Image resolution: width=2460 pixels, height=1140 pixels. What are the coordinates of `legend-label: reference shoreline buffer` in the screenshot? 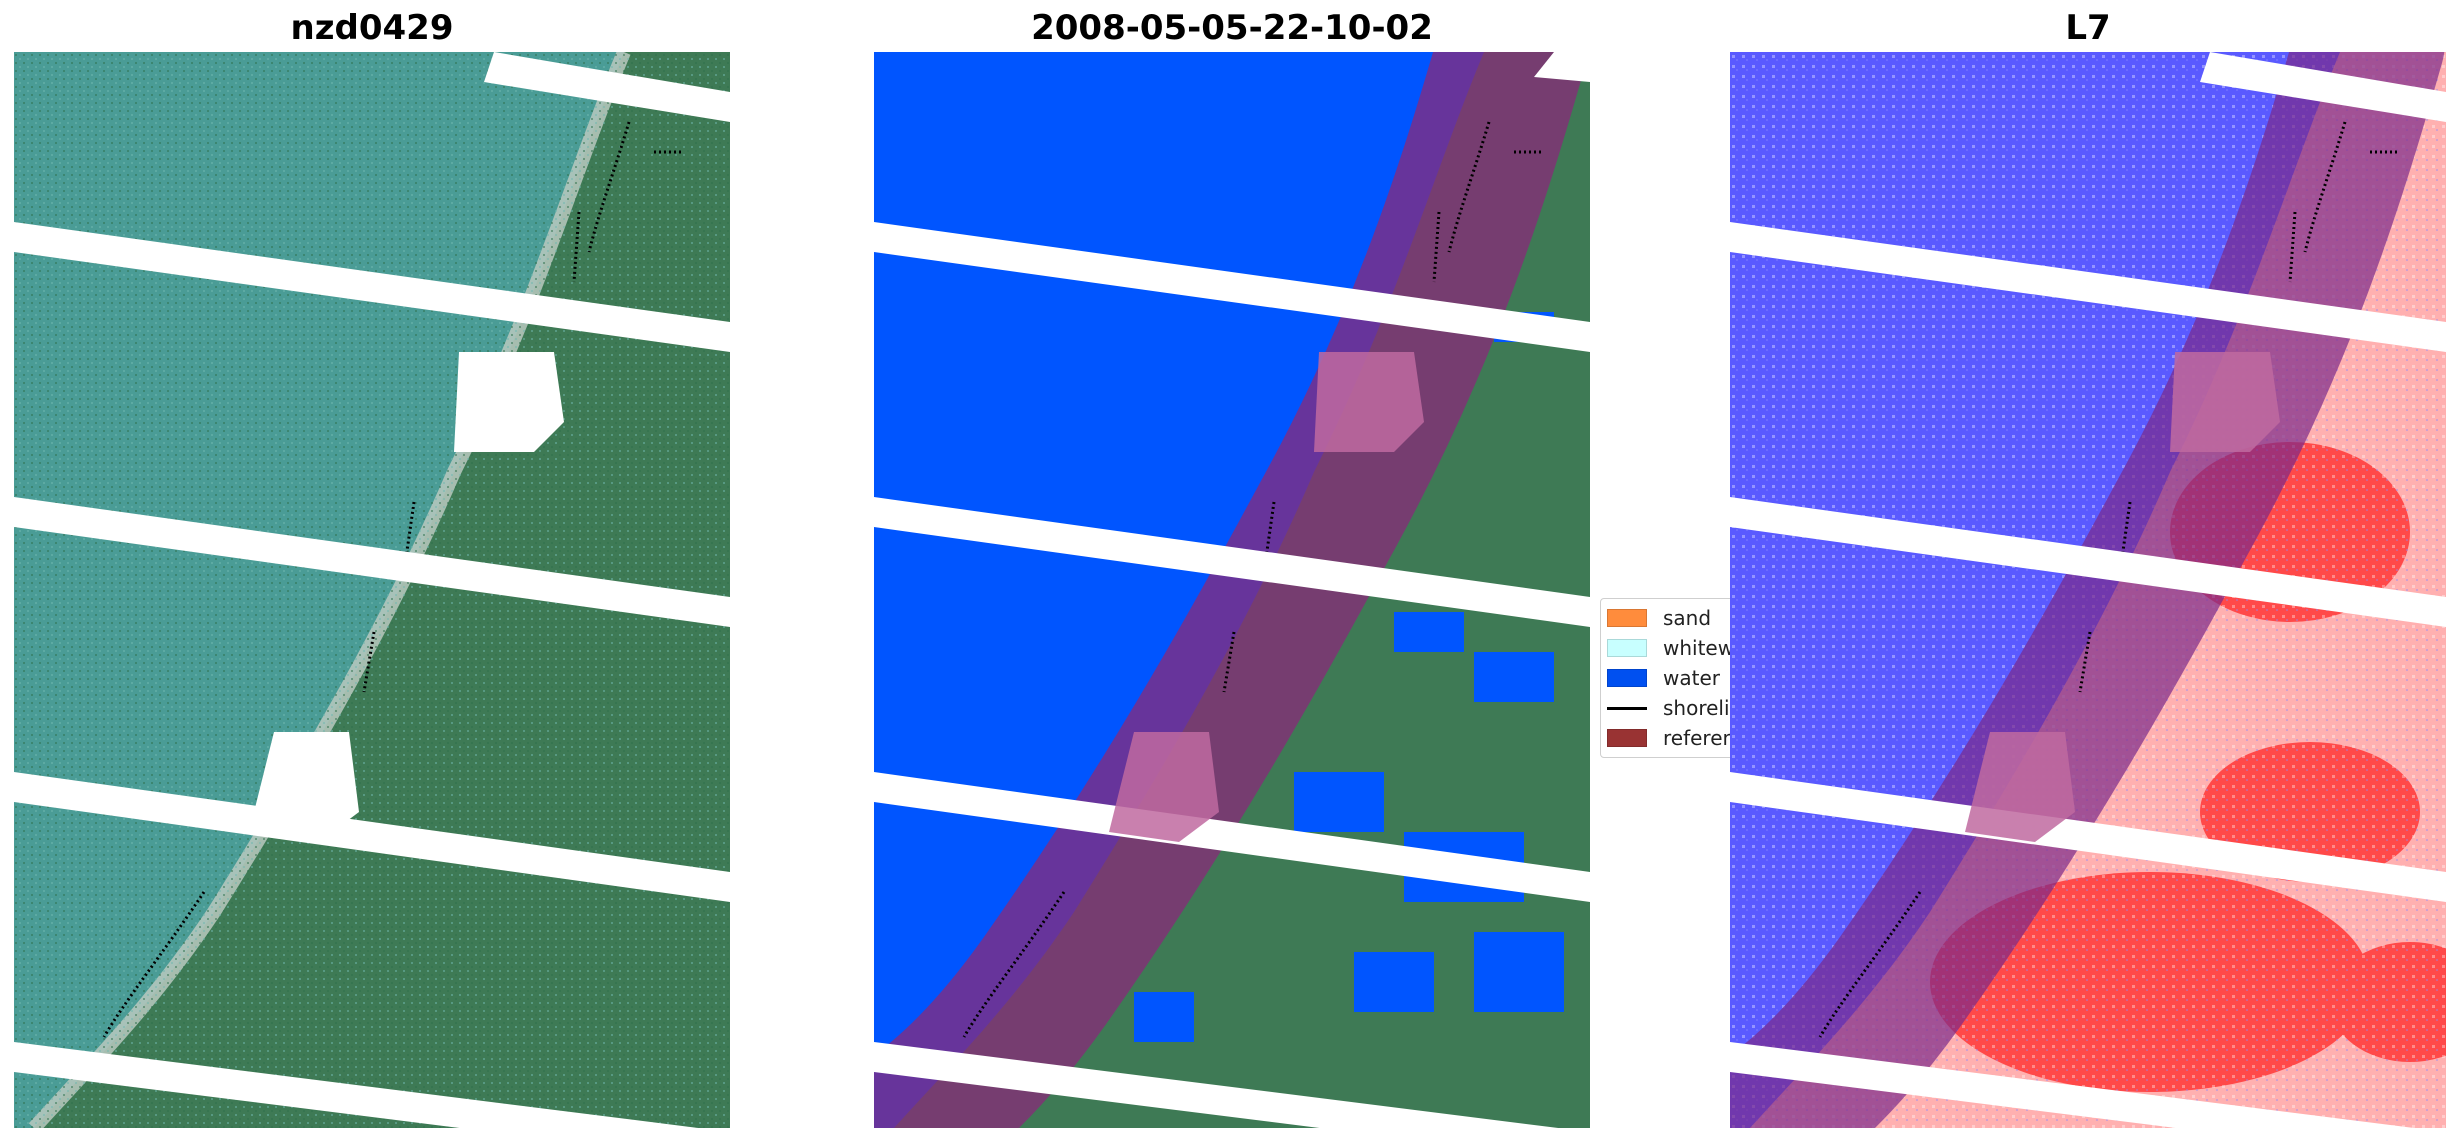 It's located at (1701, 738).